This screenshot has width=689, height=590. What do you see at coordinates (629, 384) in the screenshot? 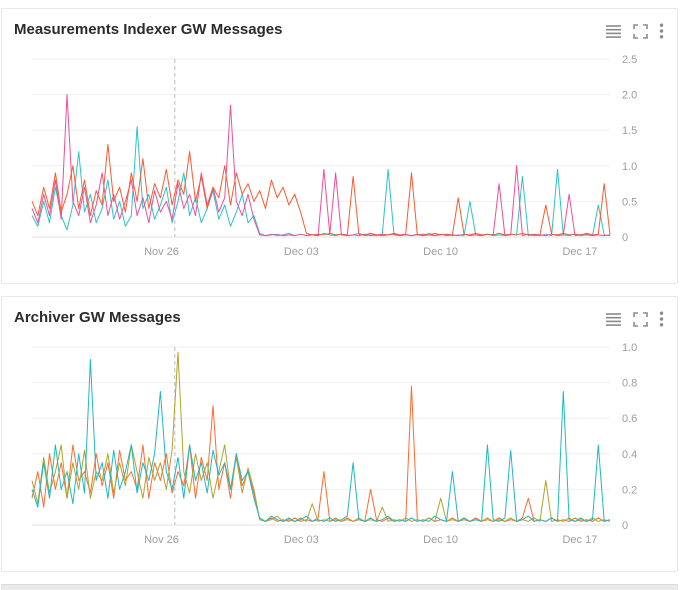
I see `y-axis-tick-label: 0.8` at bounding box center [629, 384].